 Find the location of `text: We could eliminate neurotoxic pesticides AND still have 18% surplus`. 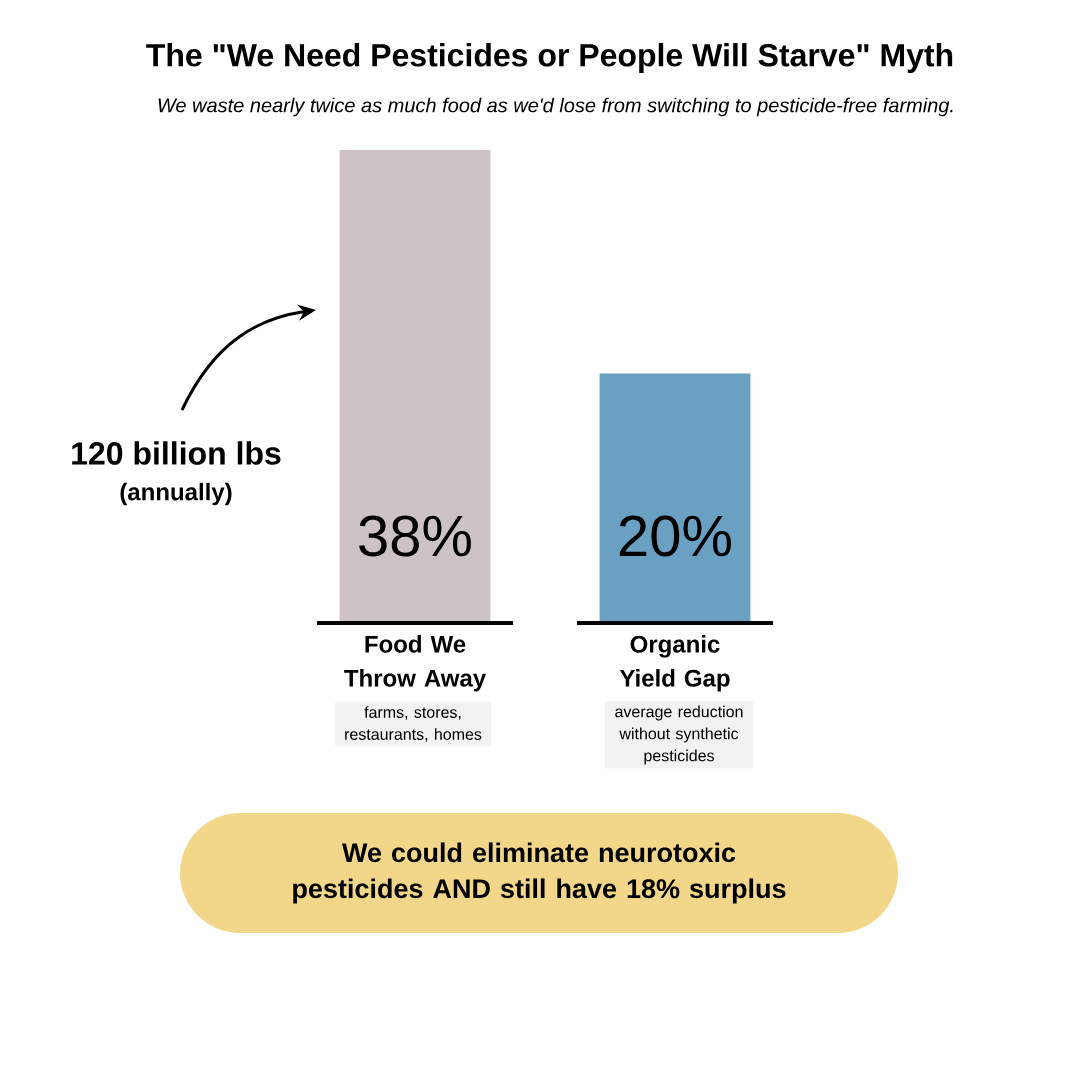

text: We could eliminate neurotoxic pesticides AND still have 18% surplus is located at coordinates (539, 873).